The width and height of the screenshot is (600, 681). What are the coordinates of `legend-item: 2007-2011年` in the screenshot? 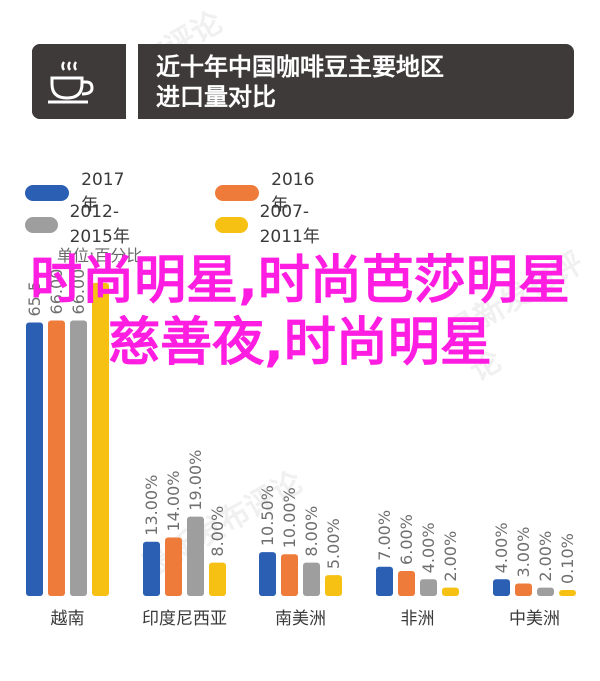 It's located at (271, 224).